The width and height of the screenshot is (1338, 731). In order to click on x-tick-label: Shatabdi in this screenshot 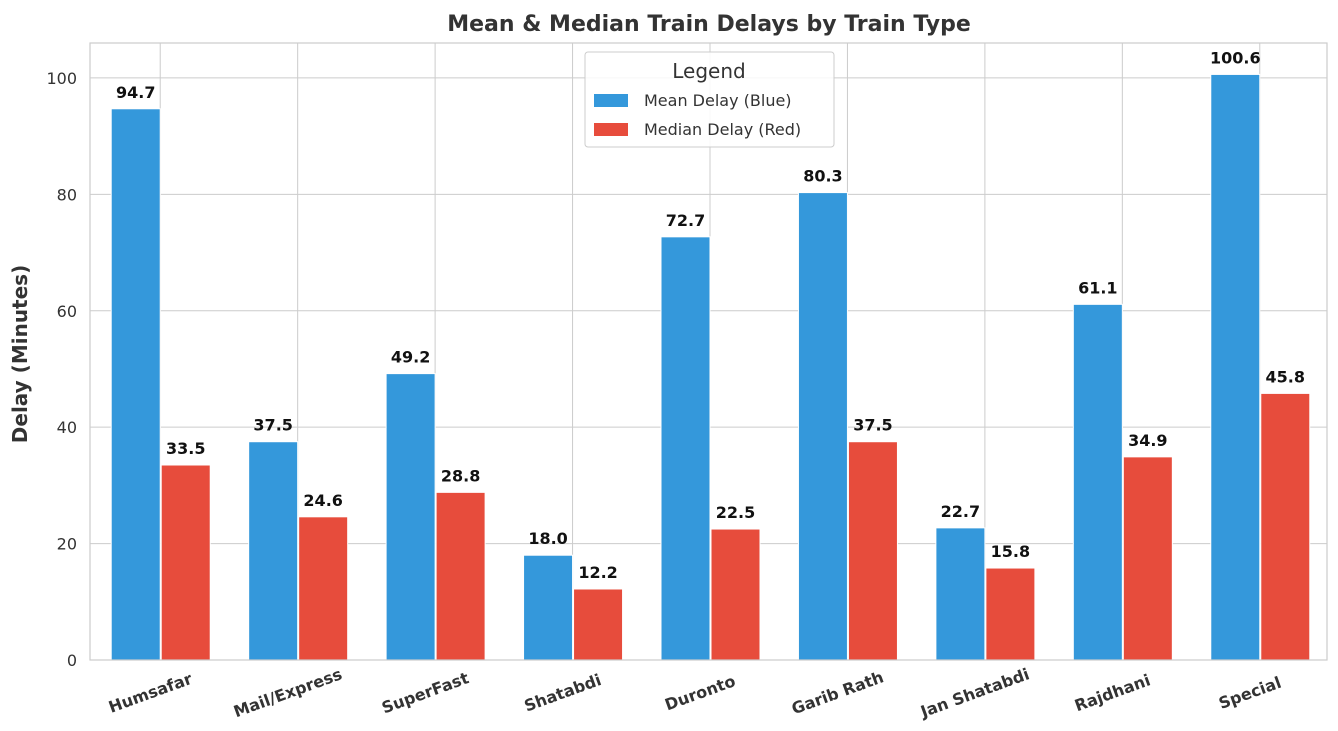, I will do `click(563, 692)`.